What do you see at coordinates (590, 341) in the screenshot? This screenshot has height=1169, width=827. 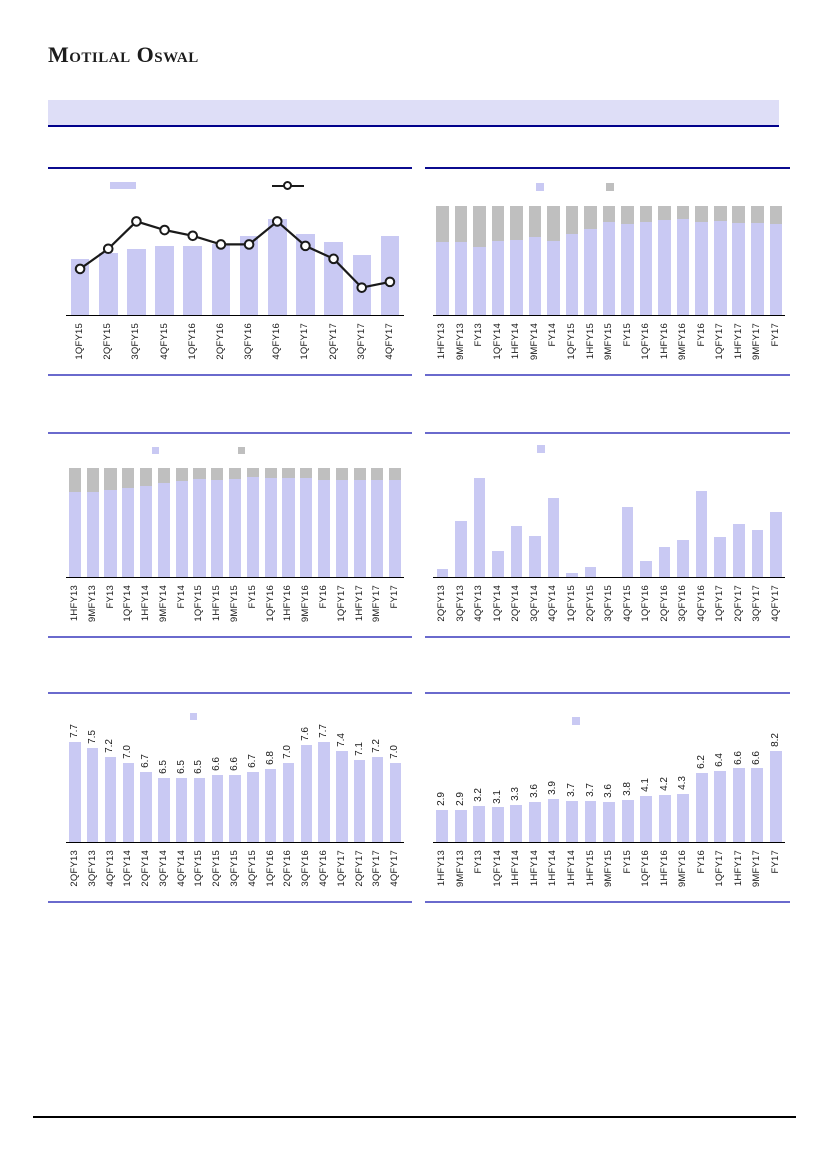 I see `x-axis-label: 1HFY15` at bounding box center [590, 341].